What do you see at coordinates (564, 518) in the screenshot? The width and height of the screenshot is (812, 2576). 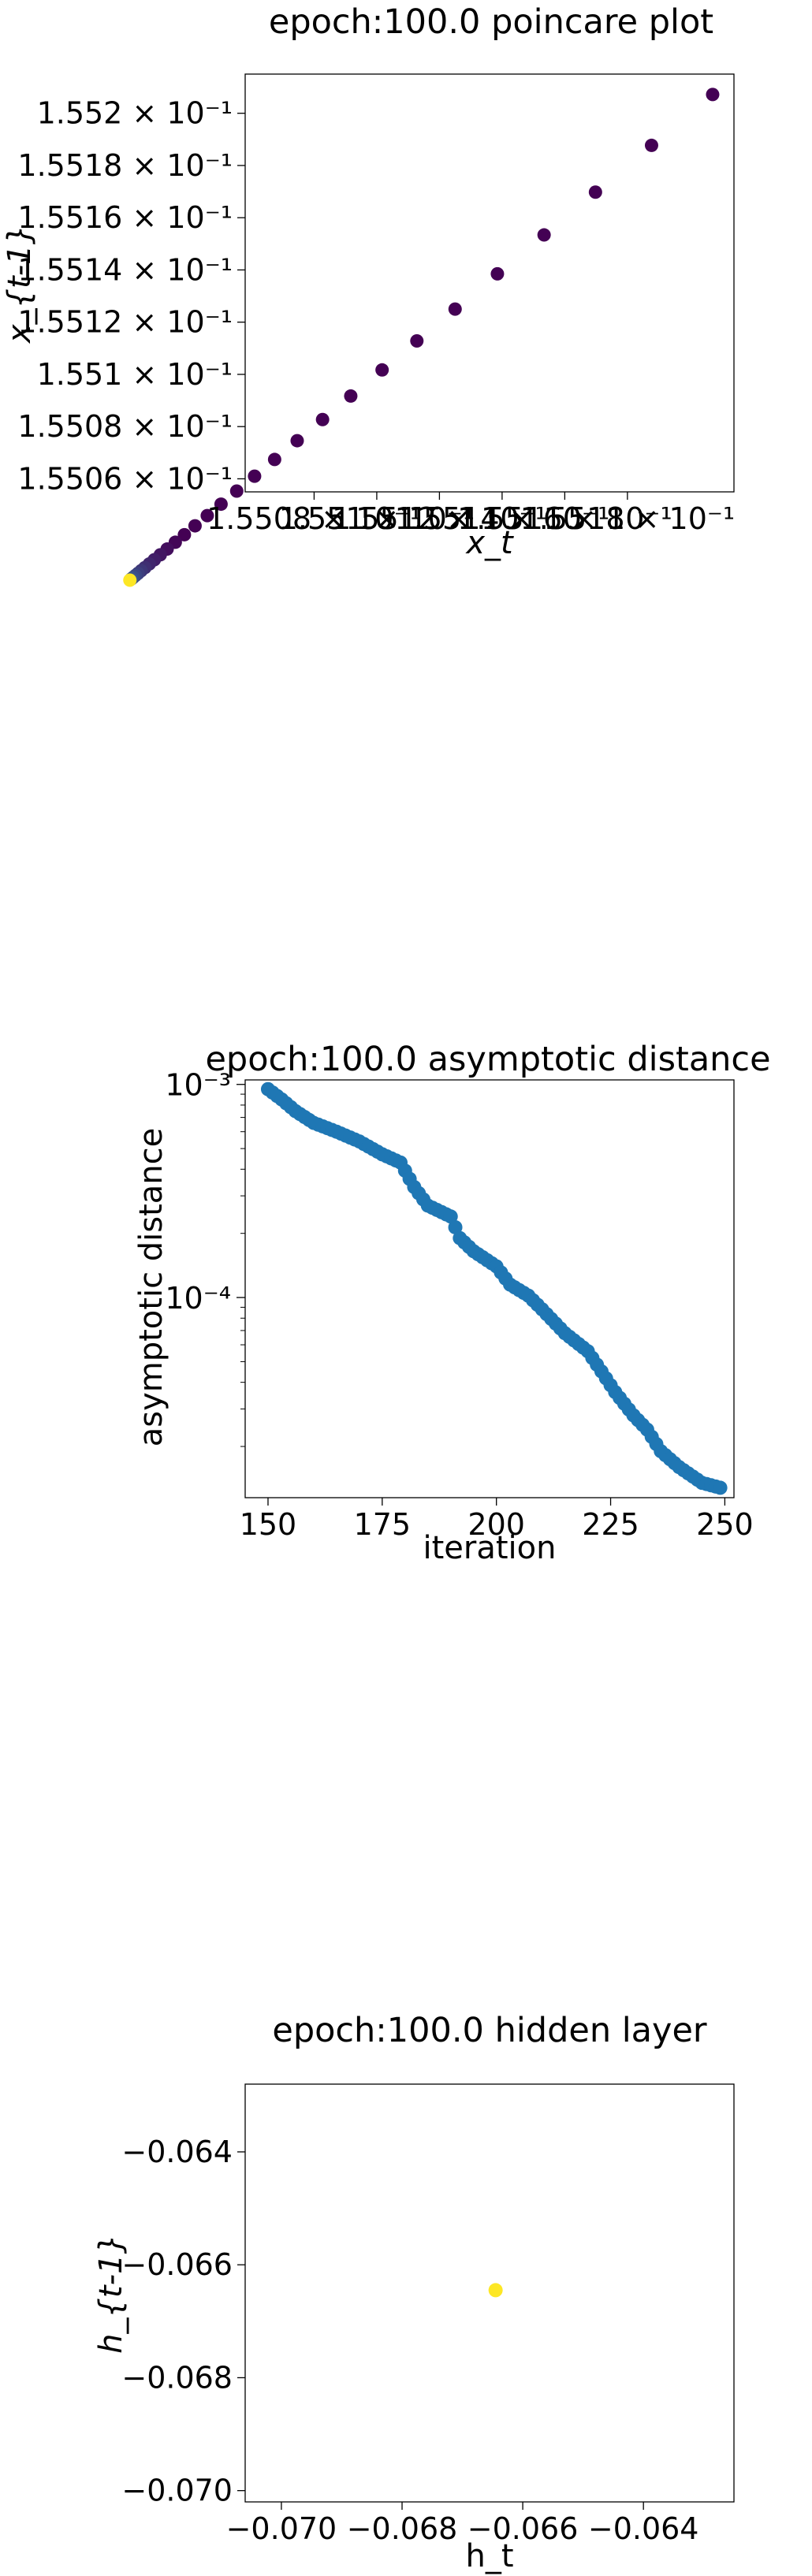 I see `x-tick-label: 1.5516 × 10⁻¹` at bounding box center [564, 518].